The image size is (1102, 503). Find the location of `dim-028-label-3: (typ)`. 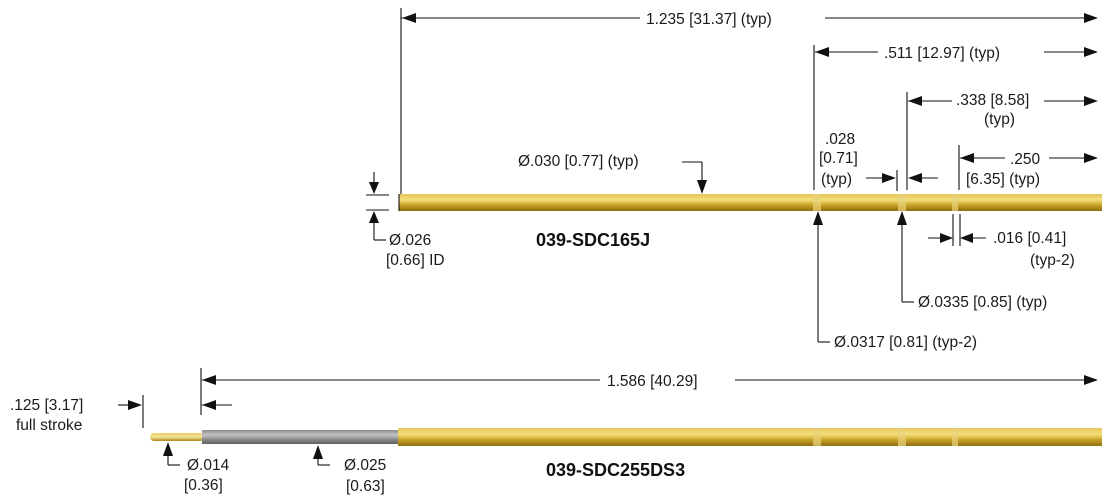

dim-028-label-3: (typ) is located at coordinates (836, 179).